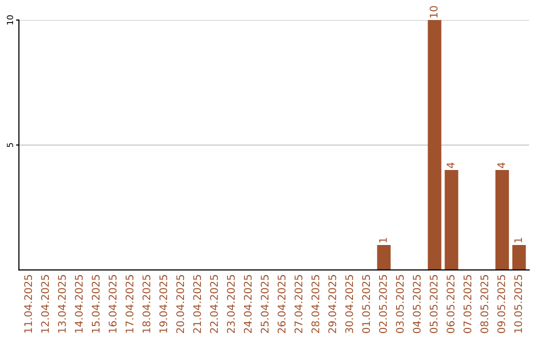 This screenshot has width=540, height=340. What do you see at coordinates (96, 304) in the screenshot?
I see `x-tick-label: 15.04.2025` at bounding box center [96, 304].